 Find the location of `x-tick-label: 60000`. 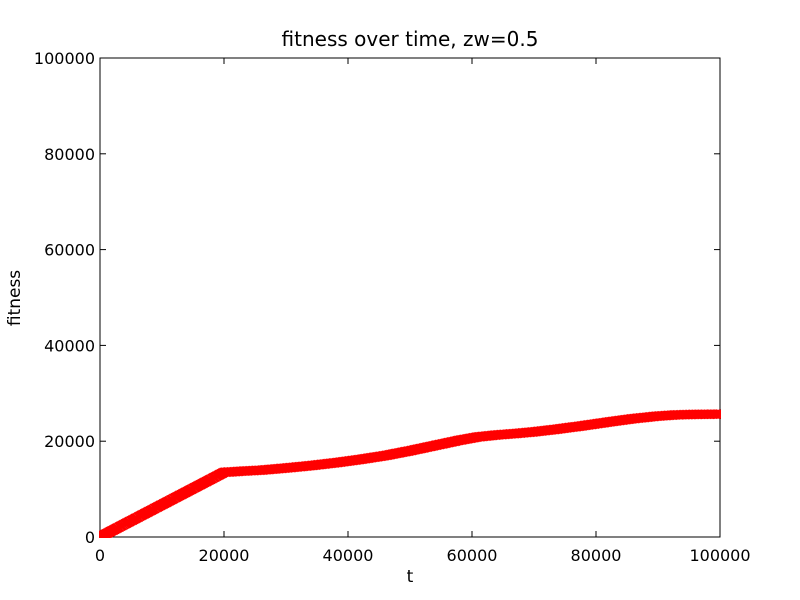

x-tick-label: 60000 is located at coordinates (472, 555).